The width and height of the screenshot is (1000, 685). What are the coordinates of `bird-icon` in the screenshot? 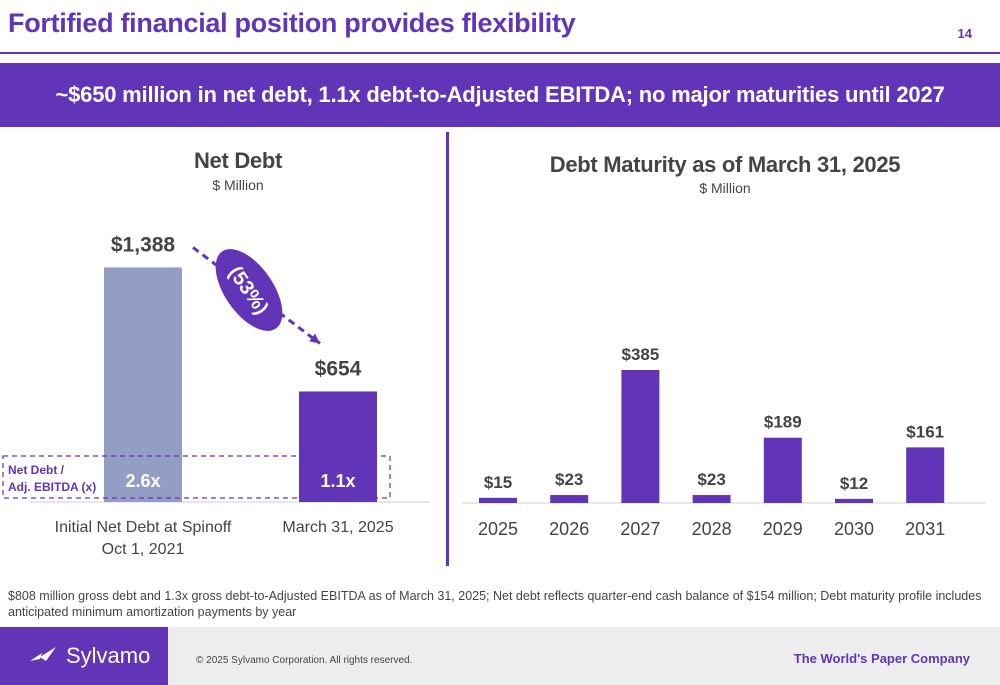 It's located at (43, 654).